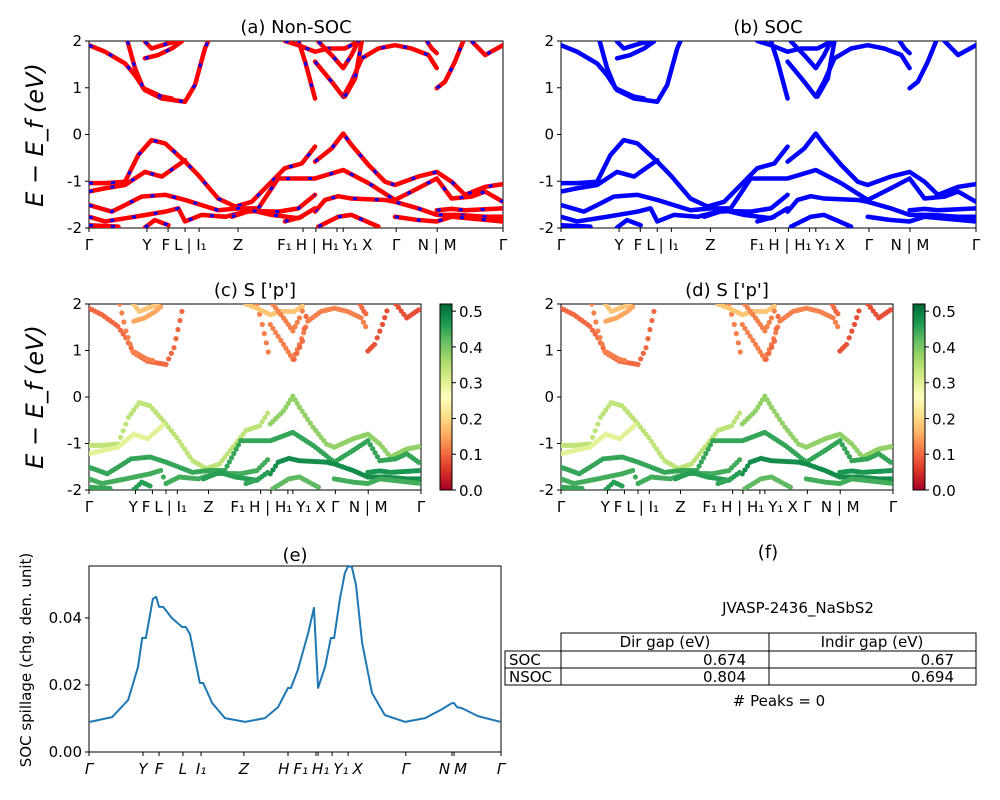 The height and width of the screenshot is (800, 1000). What do you see at coordinates (546, 181) in the screenshot?
I see `panel-b-ytick-label: -1` at bounding box center [546, 181].